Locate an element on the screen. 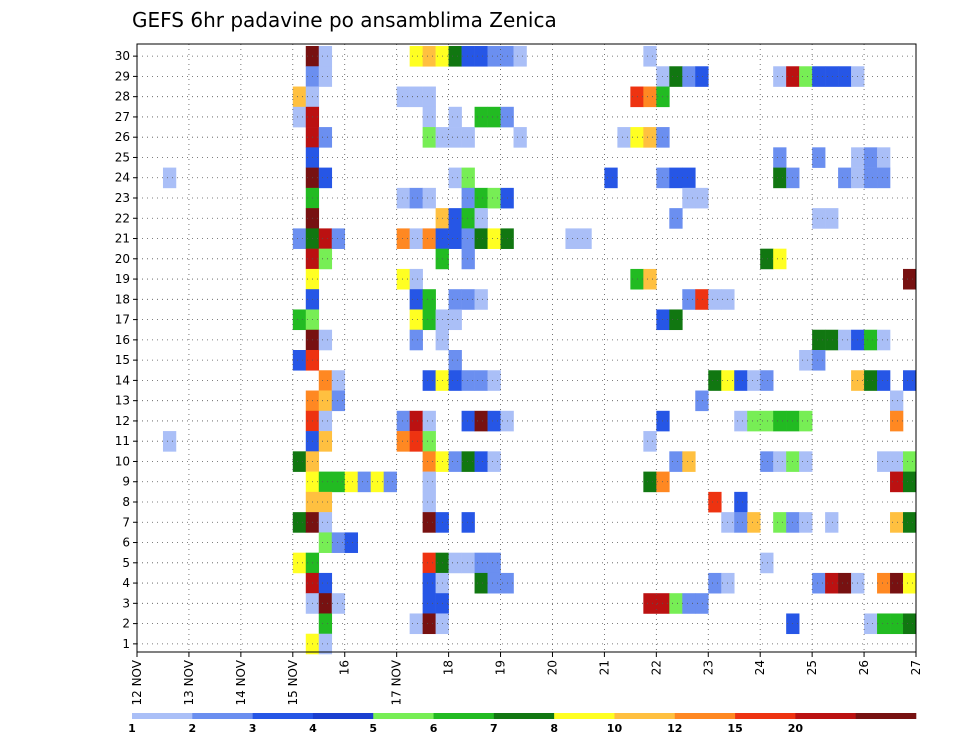 This screenshot has height=742, width=960. x-tick-label: 25 is located at coordinates (812, 667).